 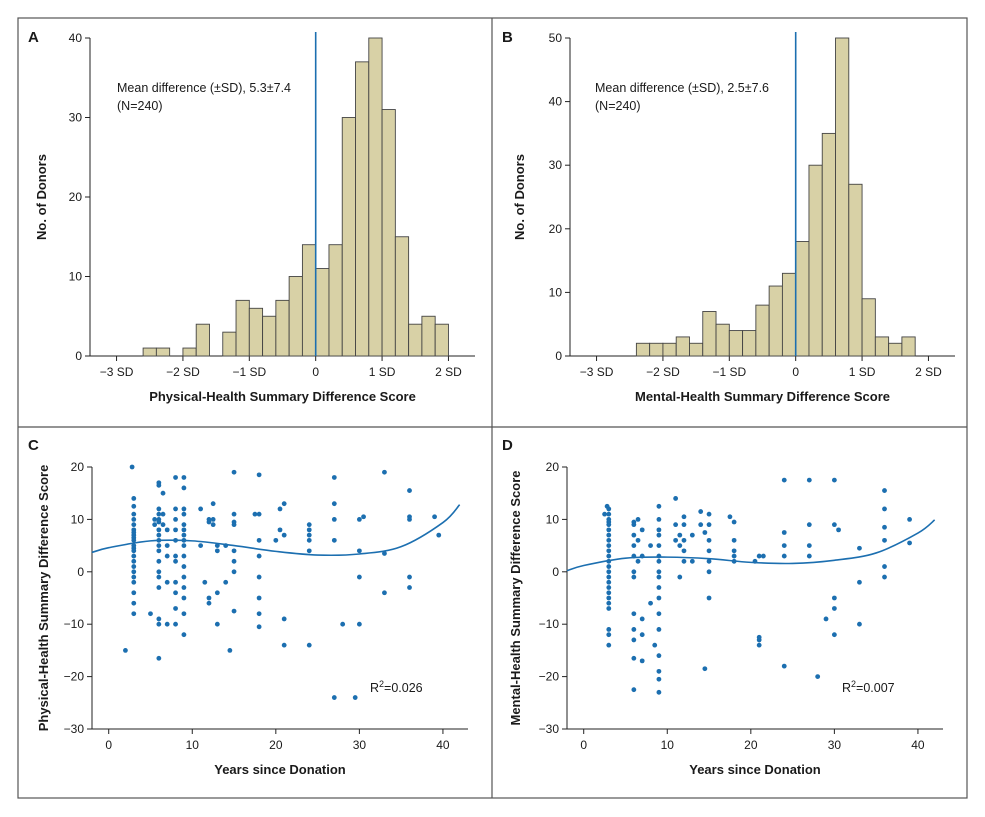 What do you see at coordinates (204, 88) in the screenshot?
I see `mean-difference-annotation: Mean difference (±SD), 5.3±7.4` at bounding box center [204, 88].